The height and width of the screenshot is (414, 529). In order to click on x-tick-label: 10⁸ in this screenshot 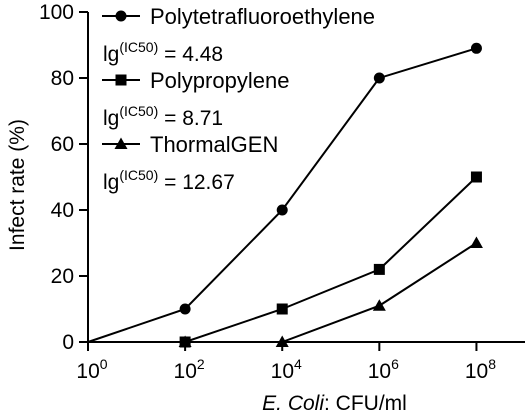, I will do `click(480, 369)`.